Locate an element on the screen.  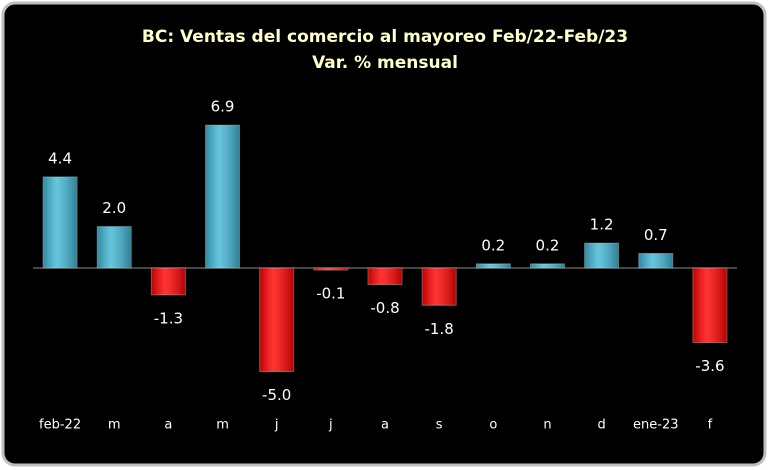
value-label: -1.3 is located at coordinates (168, 318).